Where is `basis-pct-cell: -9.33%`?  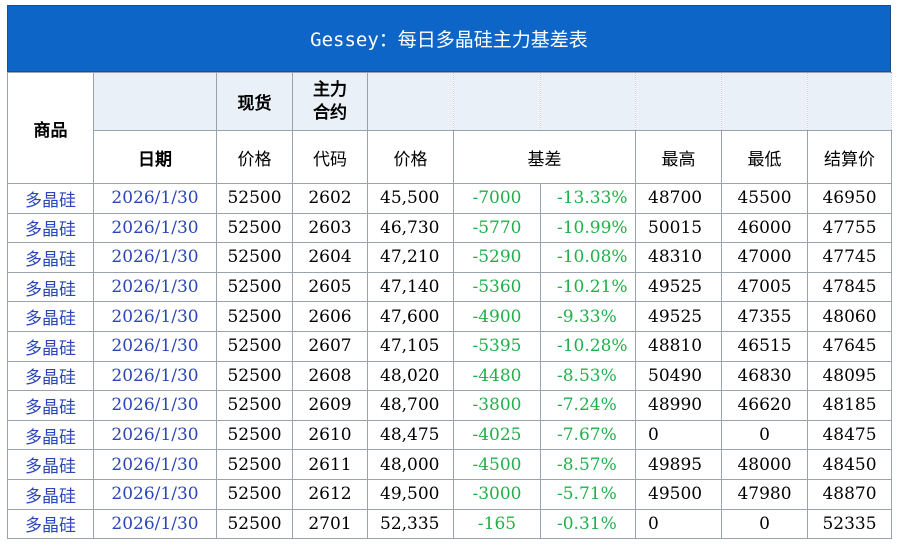 basis-pct-cell: -9.33% is located at coordinates (588, 316).